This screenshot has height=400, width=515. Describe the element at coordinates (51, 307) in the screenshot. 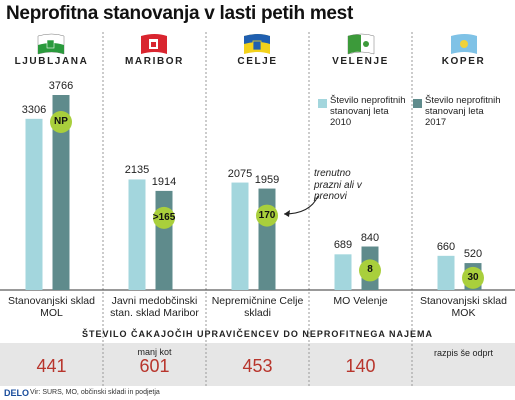

I see `owner-label: Stanovanjski sklad MOL` at that location.